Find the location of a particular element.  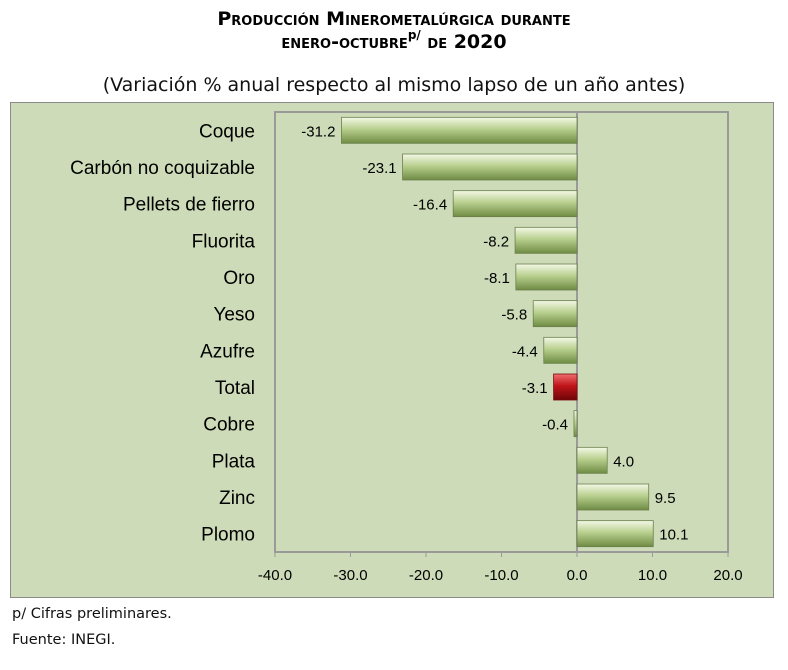

chart-title-period: enero-octubre is located at coordinates (344, 42).